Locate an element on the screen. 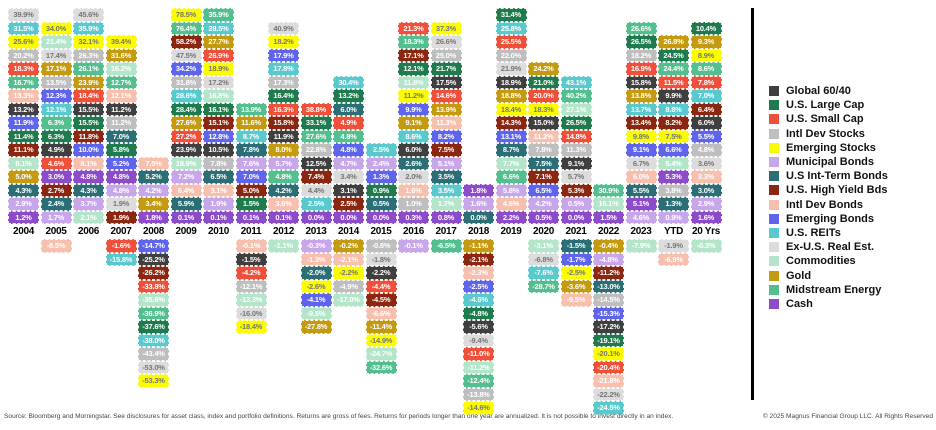  return-cell-exUSRealEst: 3.6% is located at coordinates (706, 163).